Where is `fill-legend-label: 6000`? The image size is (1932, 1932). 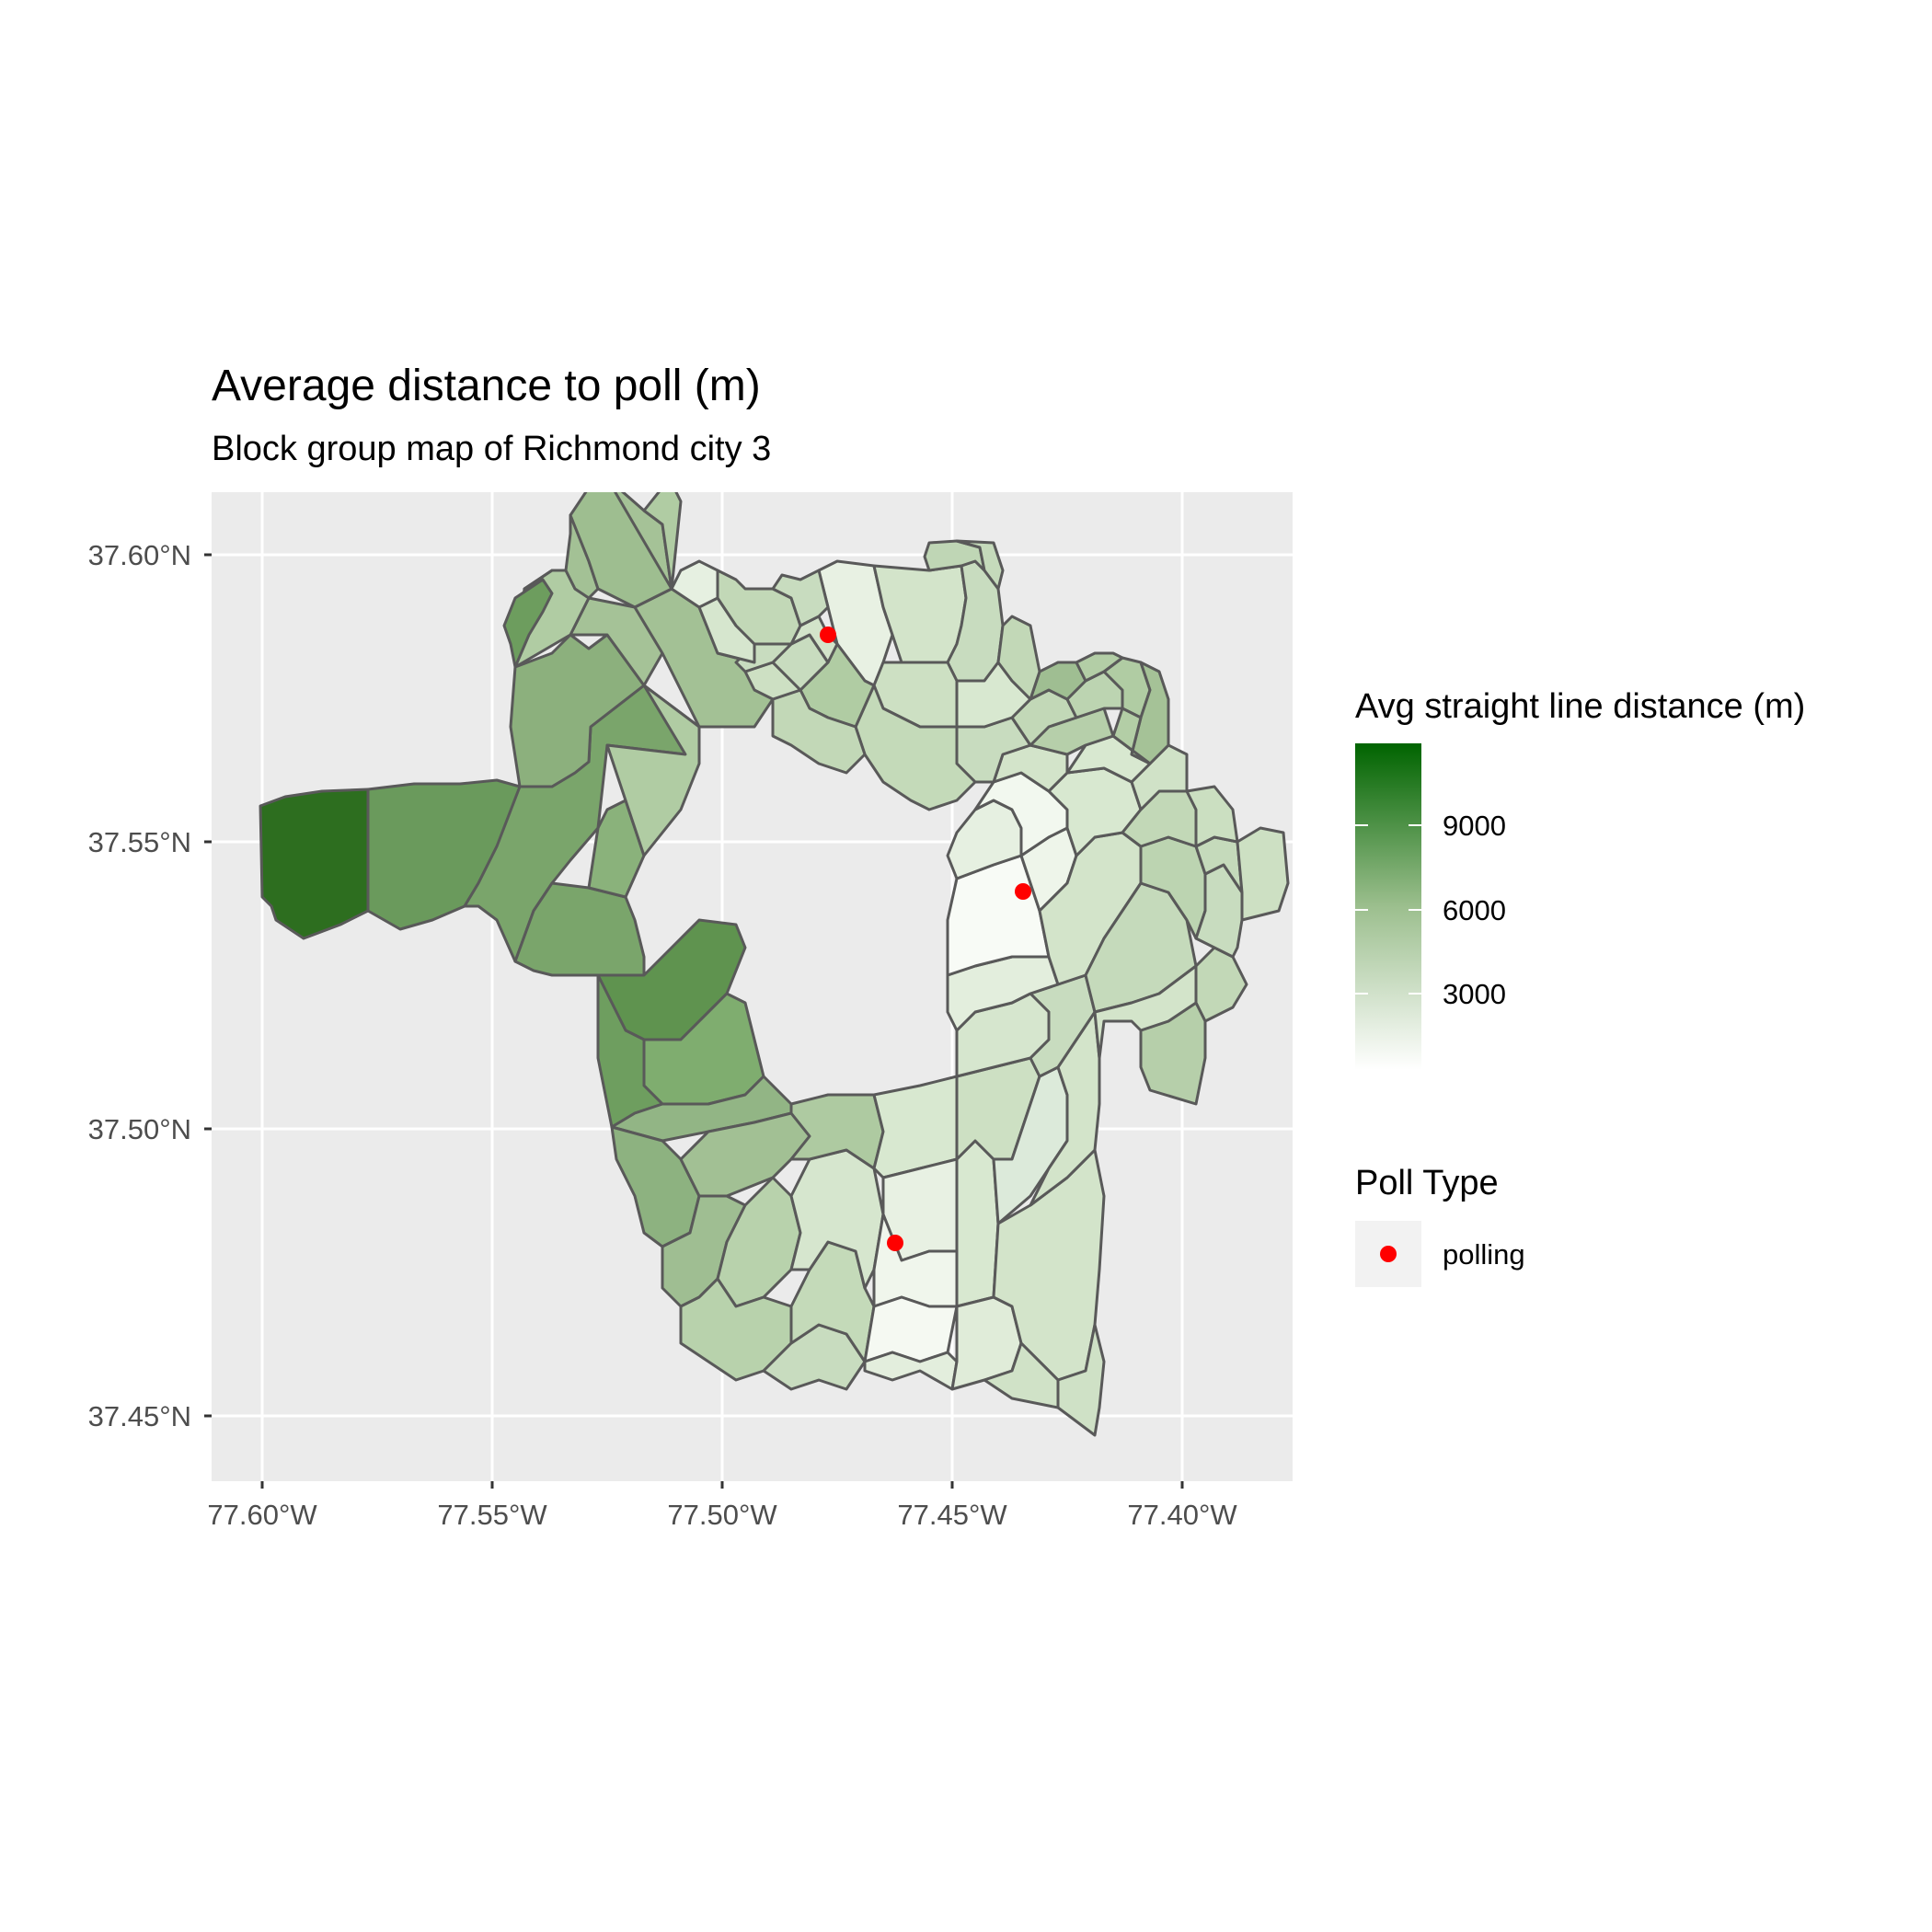 fill-legend-label: 6000 is located at coordinates (1474, 910).